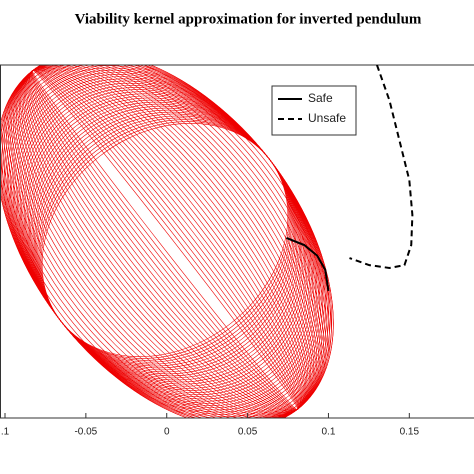 The height and width of the screenshot is (474, 474). Describe the element at coordinates (320, 98) in the screenshot. I see `legend-label: Safe` at that location.